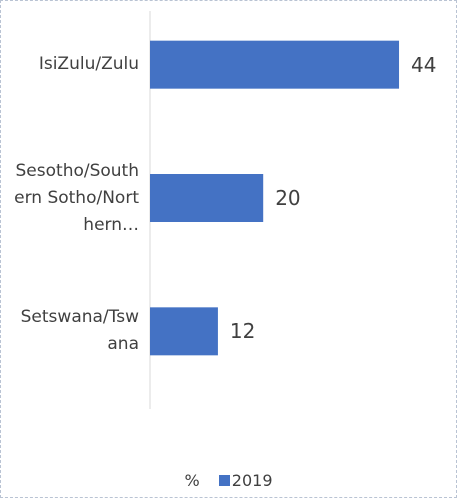  Describe the element at coordinates (192, 480) in the screenshot. I see `legend-title: %` at that location.